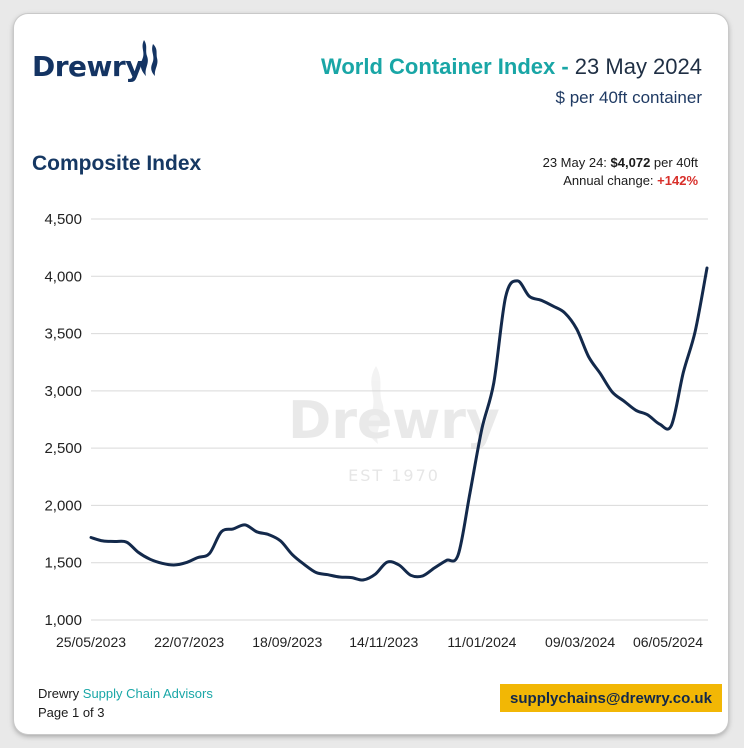 The height and width of the screenshot is (748, 744). What do you see at coordinates (63, 219) in the screenshot?
I see `y-tick-label: 4,500` at bounding box center [63, 219].